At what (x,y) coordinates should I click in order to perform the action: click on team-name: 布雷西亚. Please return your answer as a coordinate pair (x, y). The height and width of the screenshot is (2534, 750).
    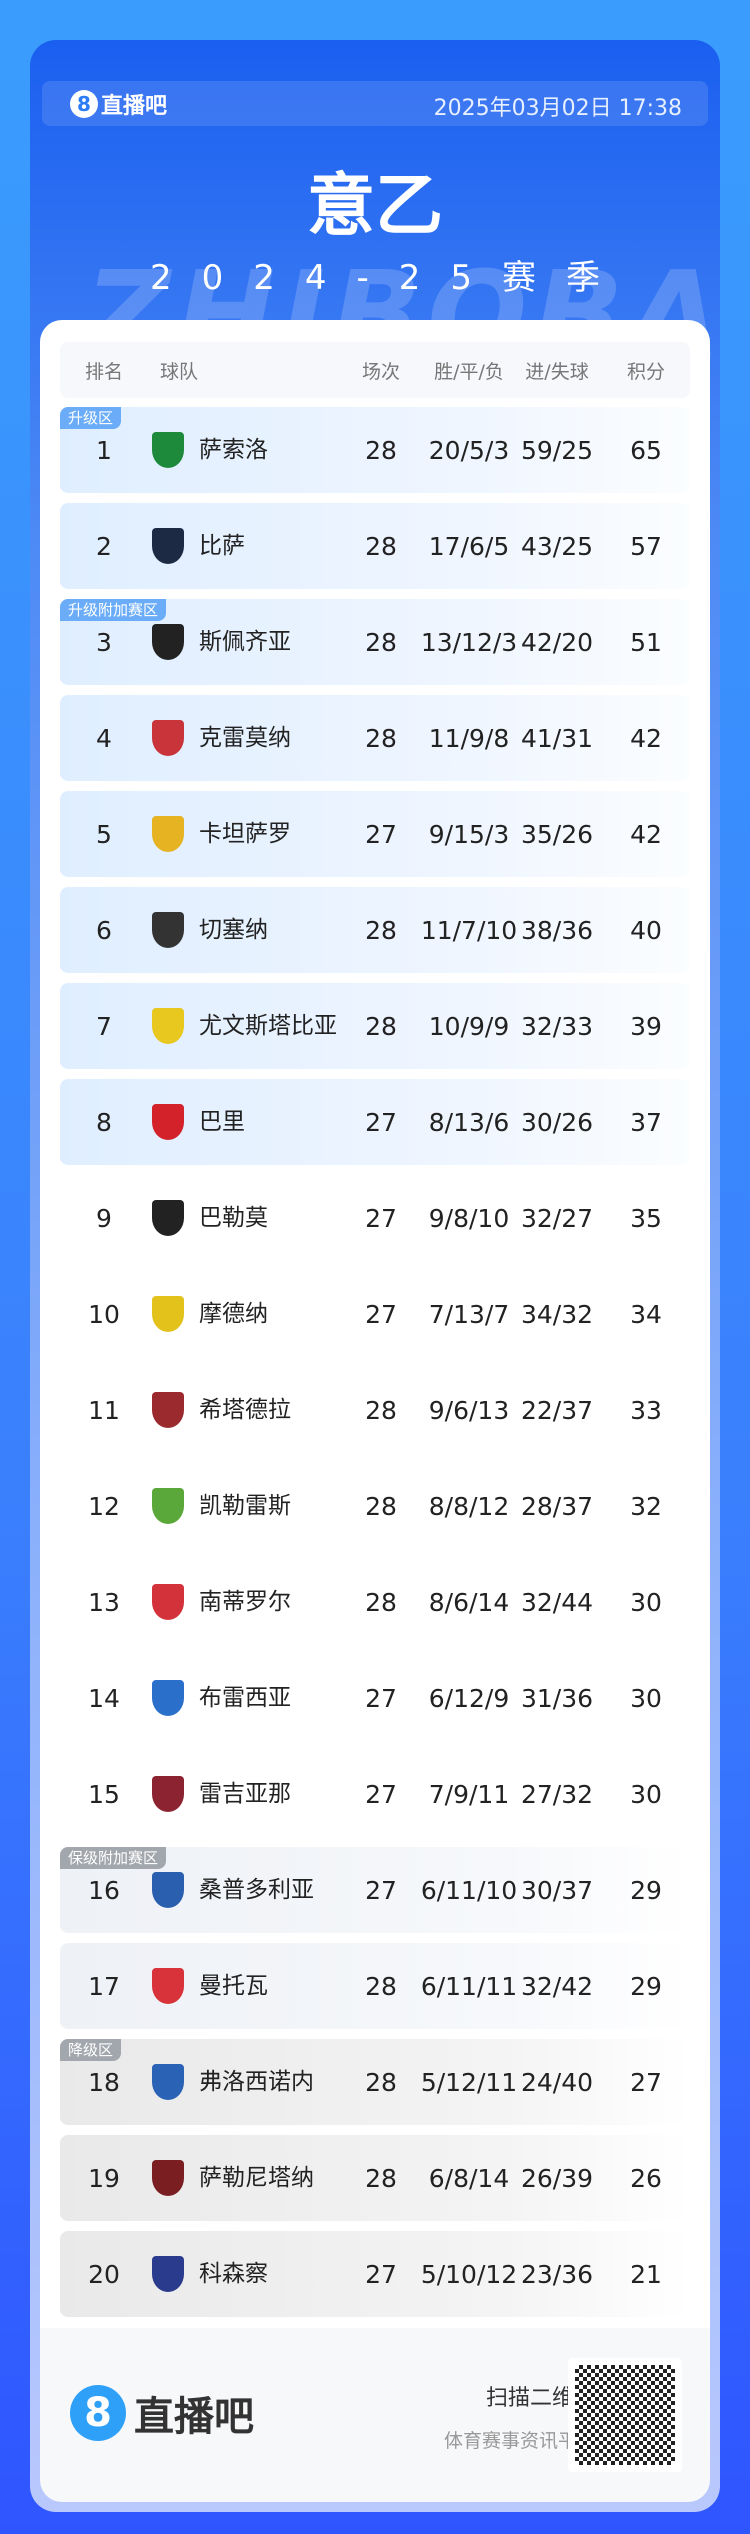
    Looking at the image, I should click on (245, 1698).